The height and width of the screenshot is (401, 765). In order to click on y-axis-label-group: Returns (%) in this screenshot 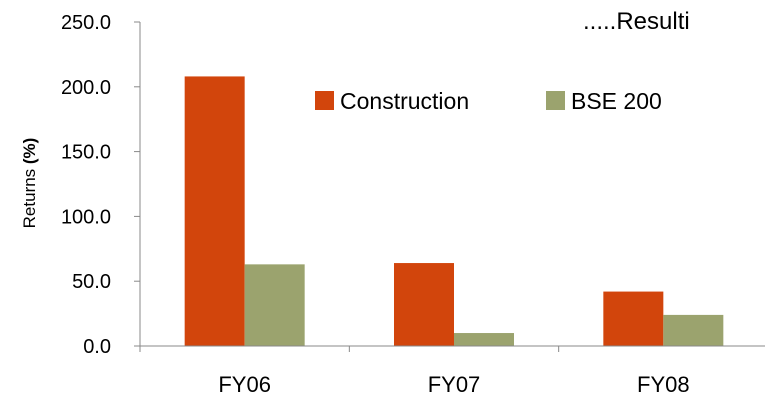, I will do `click(29, 183)`.